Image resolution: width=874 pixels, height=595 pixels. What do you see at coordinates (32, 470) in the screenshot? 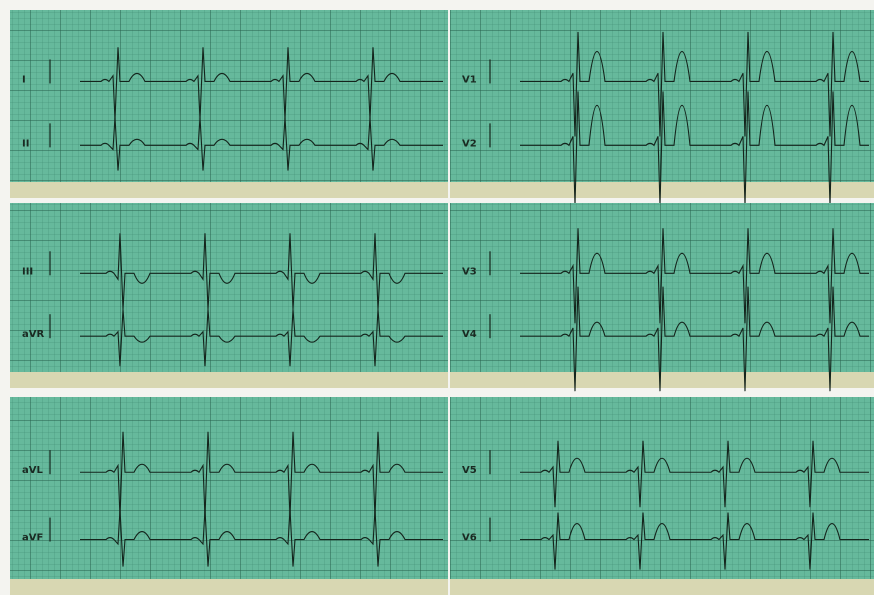
I see `lead-label: aVL` at bounding box center [32, 470].